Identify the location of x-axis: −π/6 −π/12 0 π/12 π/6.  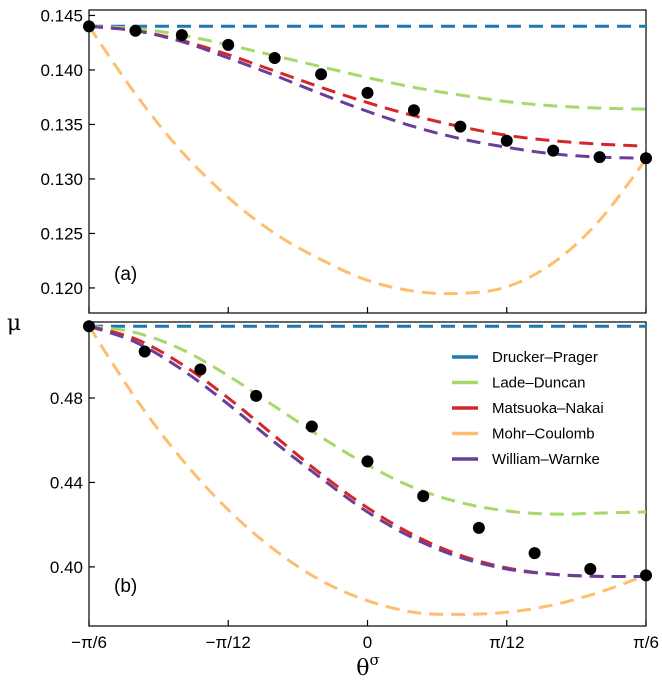
(365, 642).